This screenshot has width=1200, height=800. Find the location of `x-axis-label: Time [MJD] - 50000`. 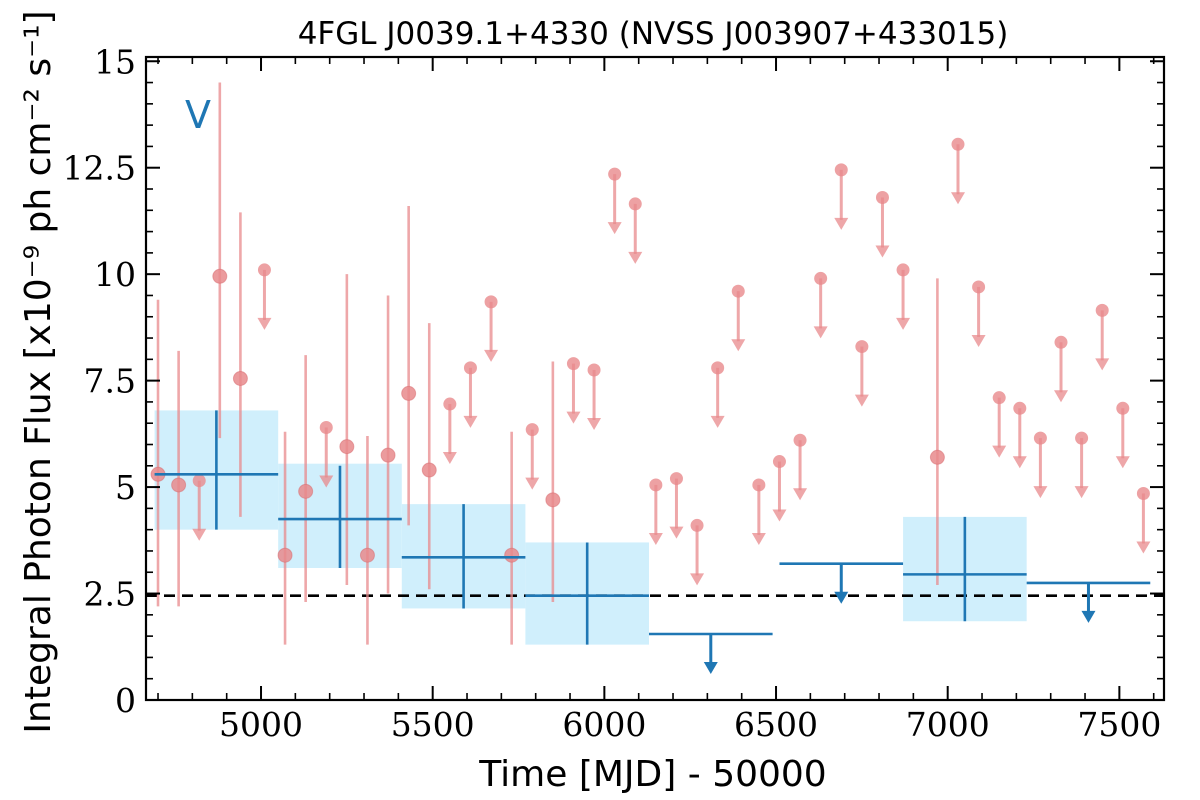

x-axis-label: Time [MJD] - 50000 is located at coordinates (652, 774).